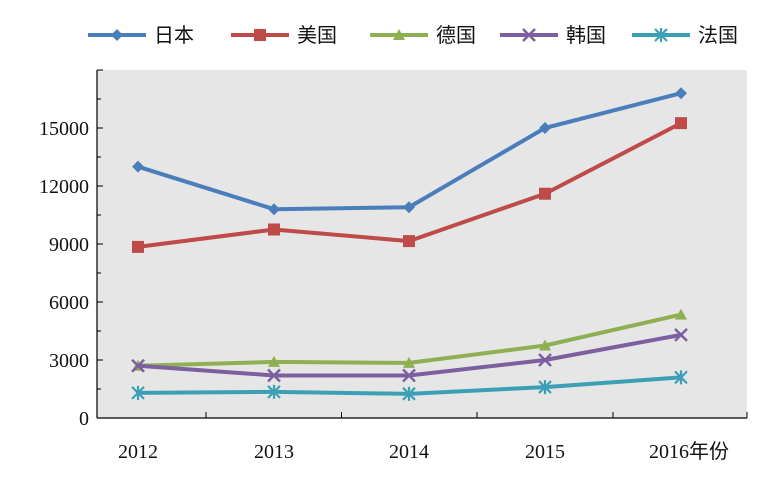  I want to click on legend-item: 德国, so click(423, 35).